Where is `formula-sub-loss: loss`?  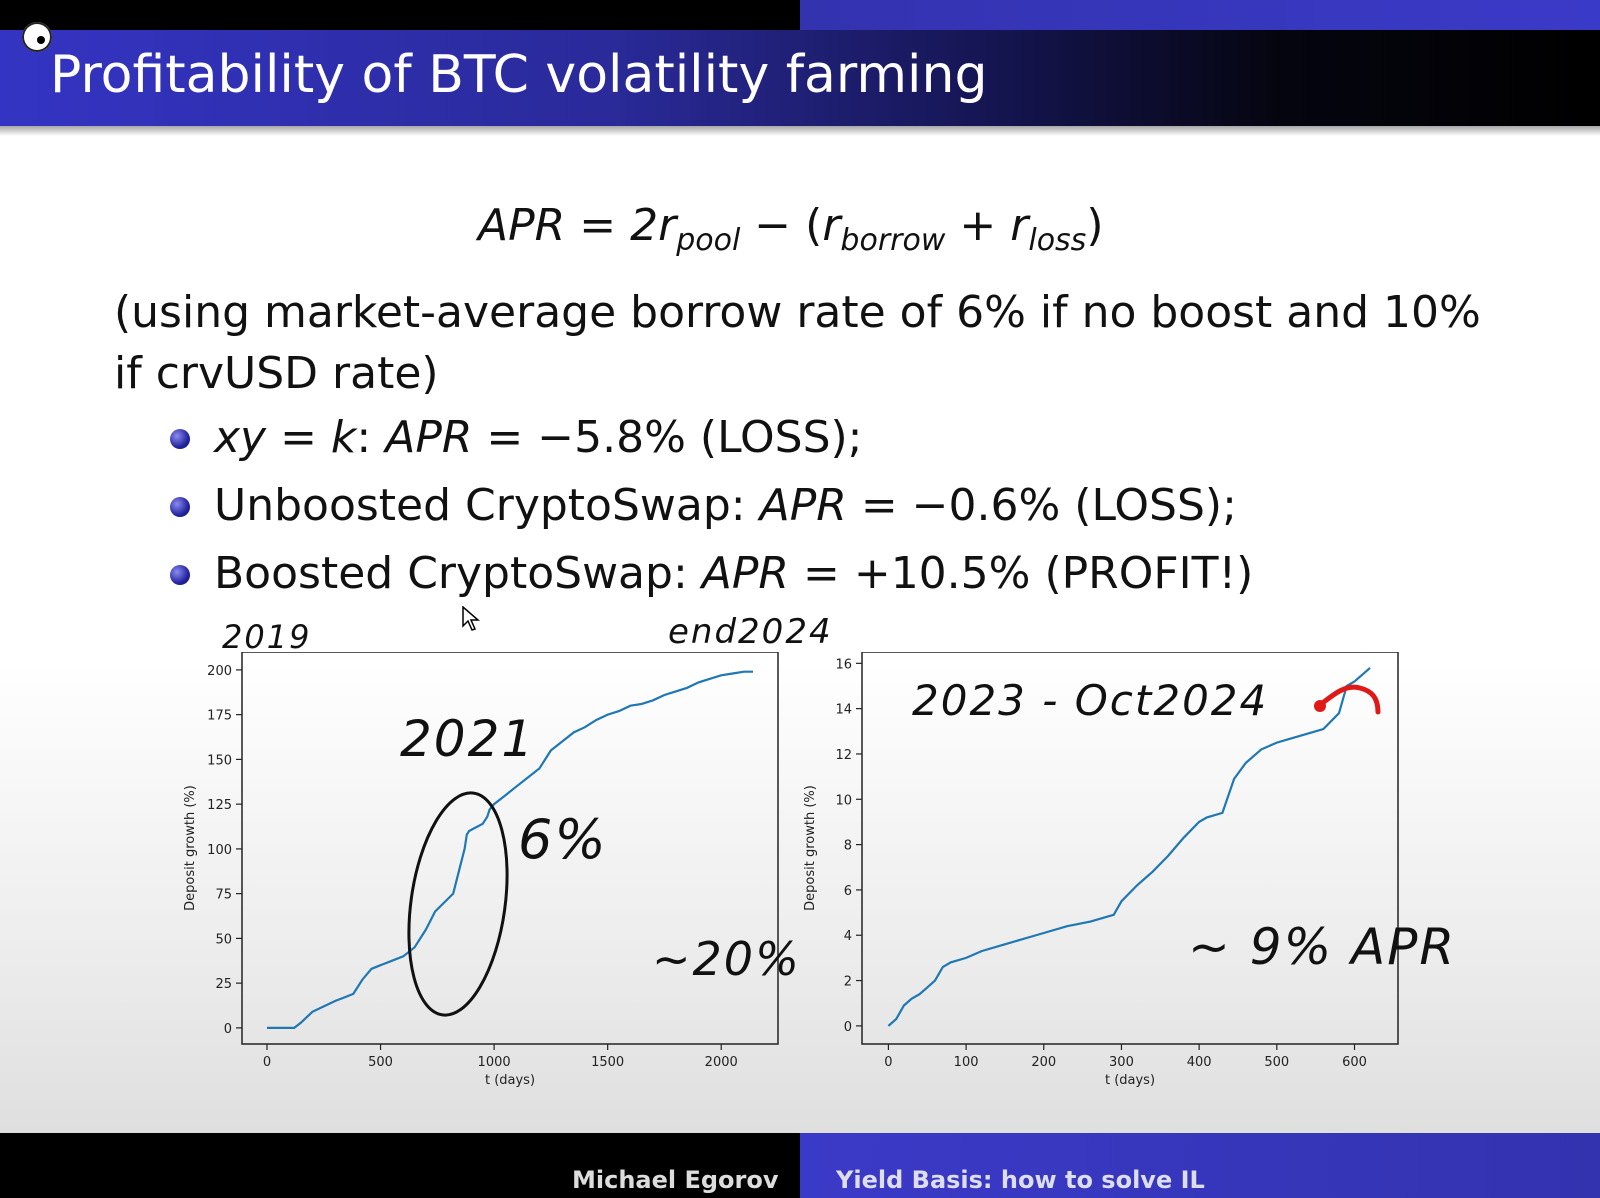 formula-sub-loss: loss is located at coordinates (1057, 240).